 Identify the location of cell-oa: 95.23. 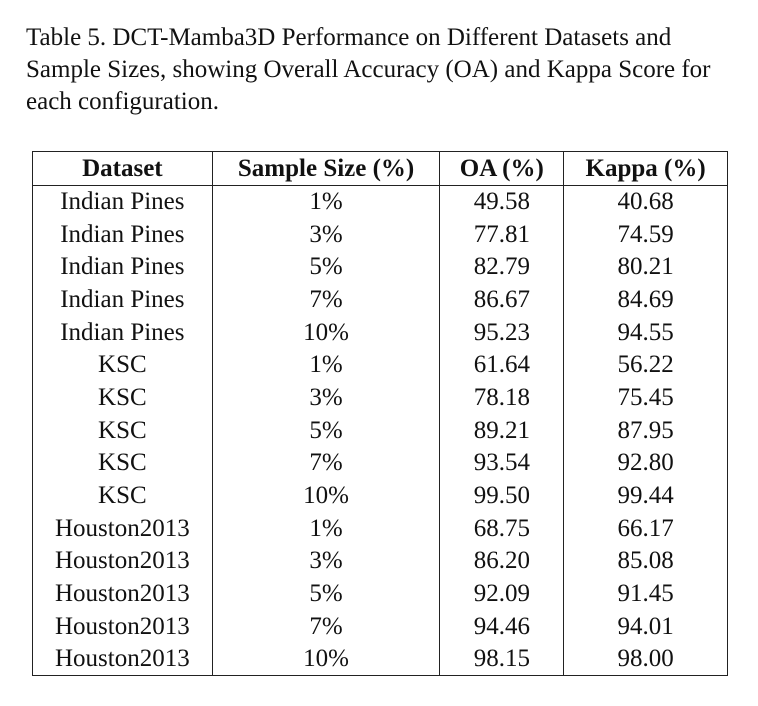
(502, 332).